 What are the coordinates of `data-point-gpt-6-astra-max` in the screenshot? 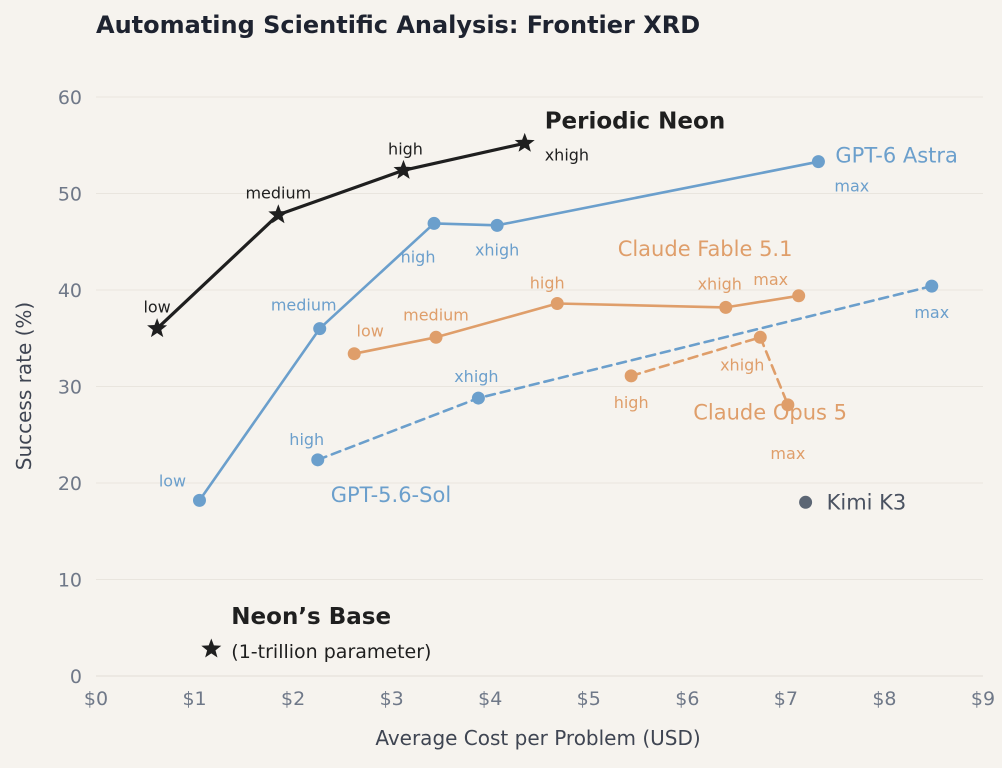 It's located at (818, 162).